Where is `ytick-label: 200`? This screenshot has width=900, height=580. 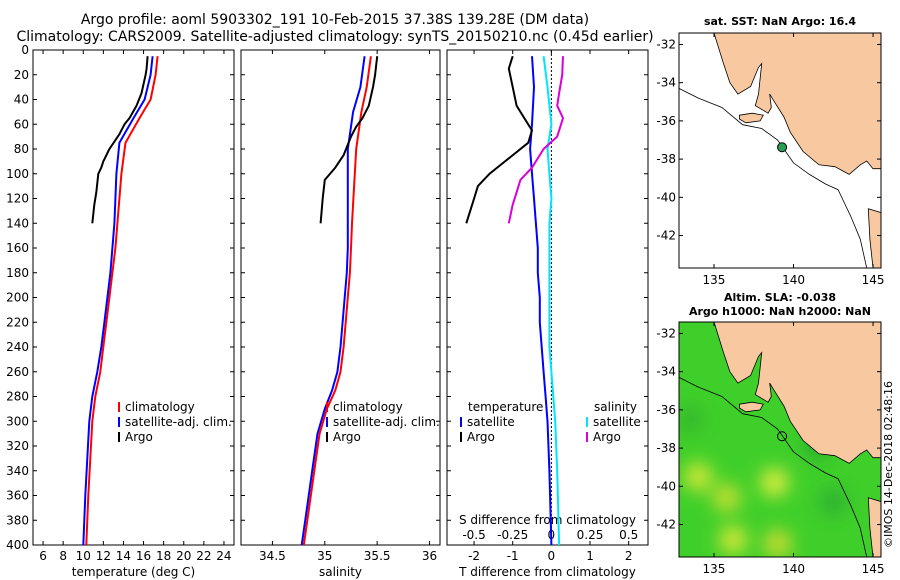 ytick-label: 200 is located at coordinates (17, 298).